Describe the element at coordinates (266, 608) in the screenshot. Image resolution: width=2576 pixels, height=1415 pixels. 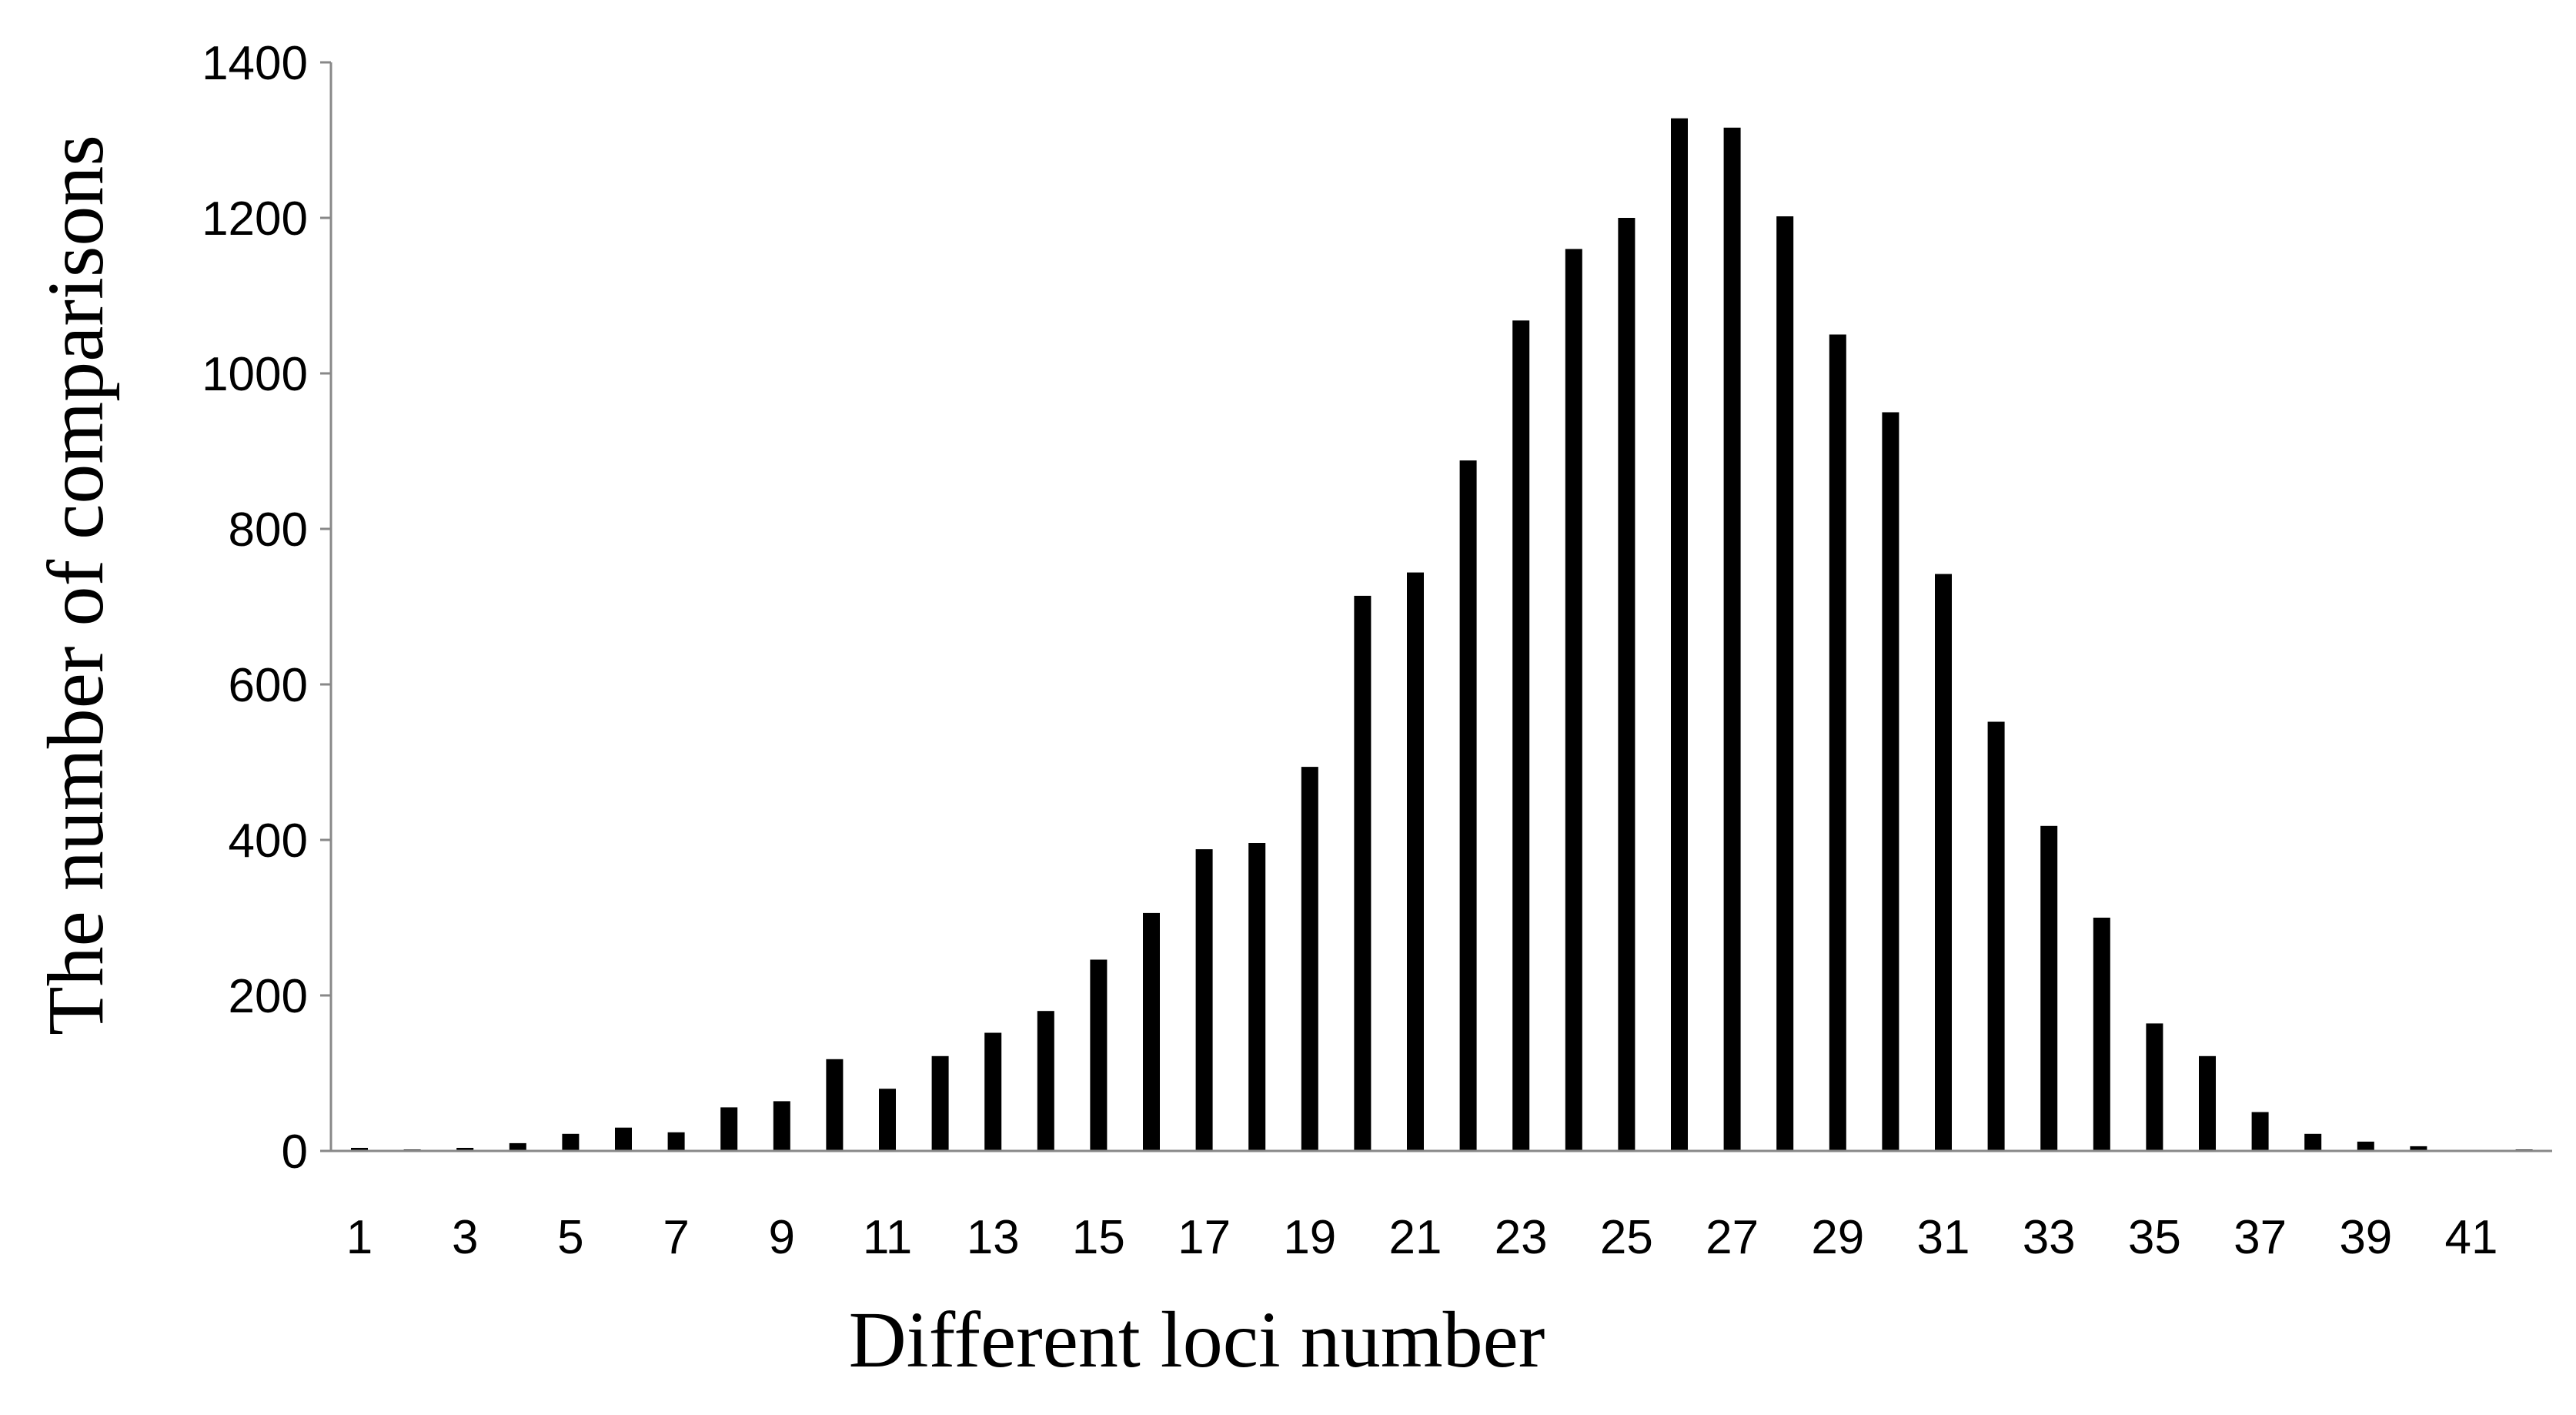
I see `y-tick-labels: 0 200 400 600 800 1000 1200 1400` at that location.